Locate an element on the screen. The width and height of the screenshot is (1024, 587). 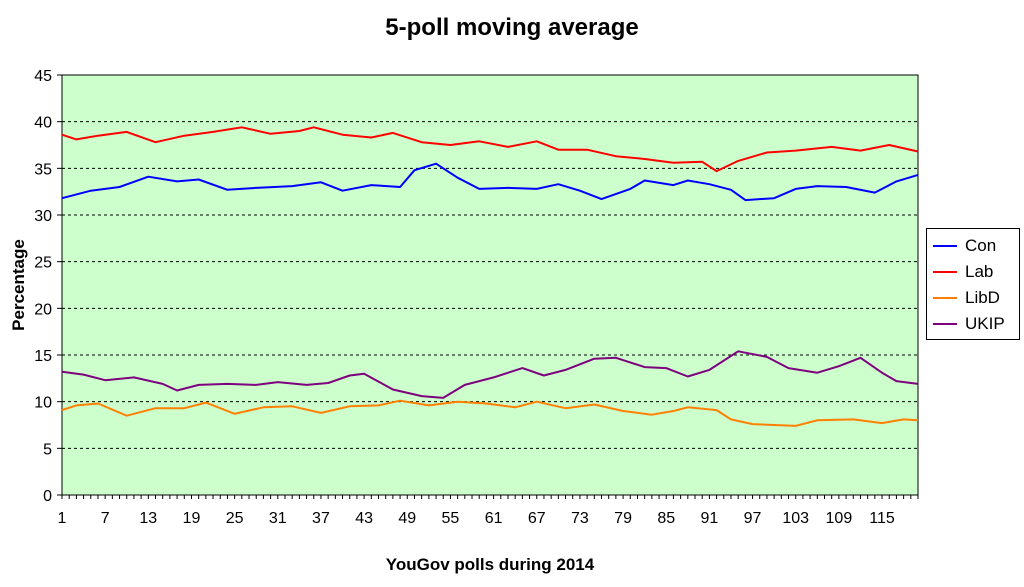
x-tick-label: 109 is located at coordinates (839, 518).